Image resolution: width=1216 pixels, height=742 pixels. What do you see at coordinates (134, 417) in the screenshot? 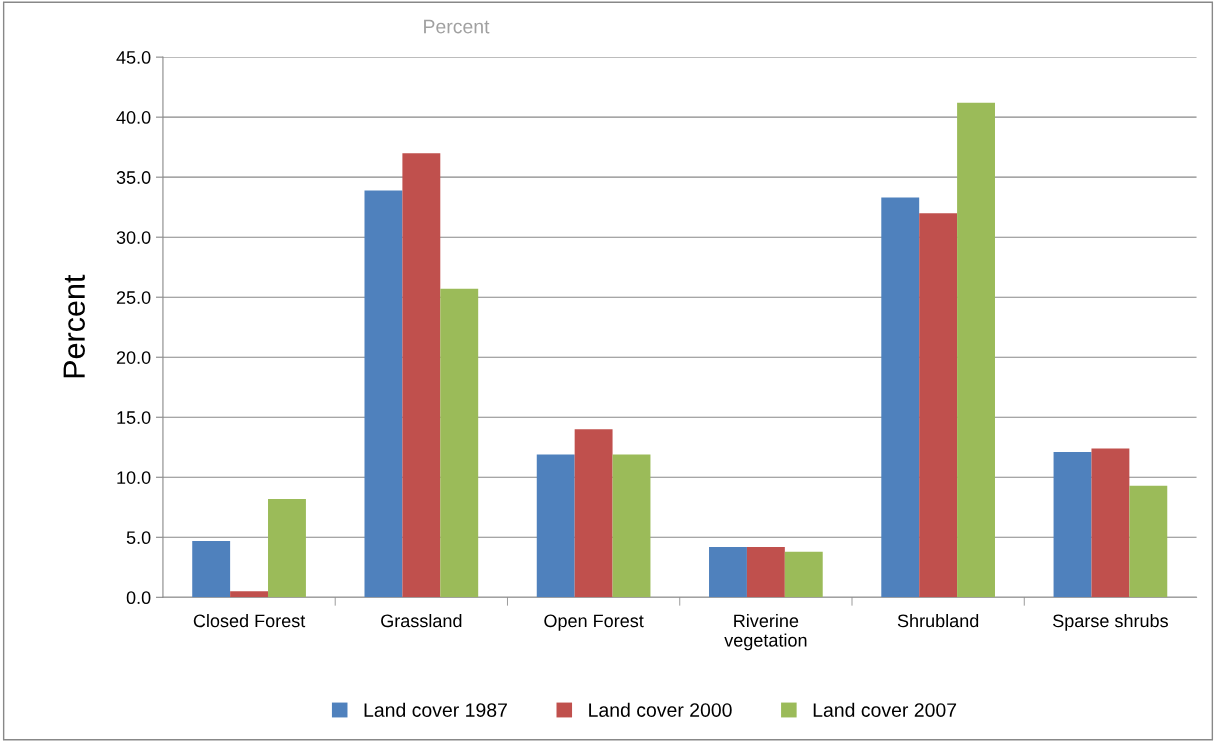
I see `y-tick-label: 15.0` at bounding box center [134, 417].